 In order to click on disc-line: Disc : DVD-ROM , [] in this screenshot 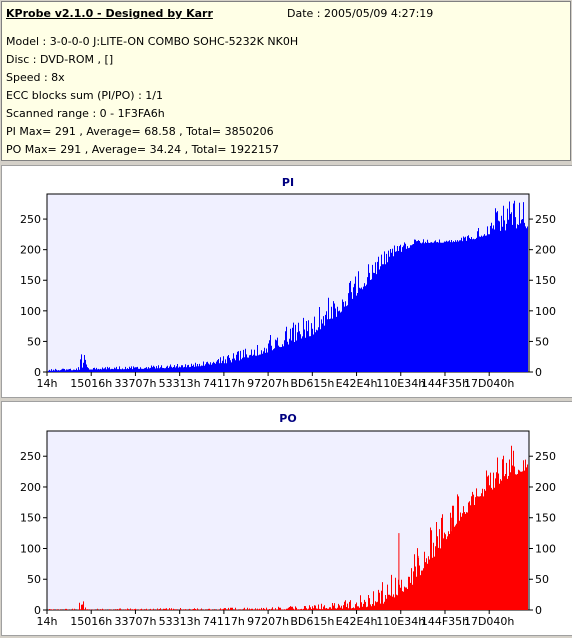, I will do `click(60, 59)`.